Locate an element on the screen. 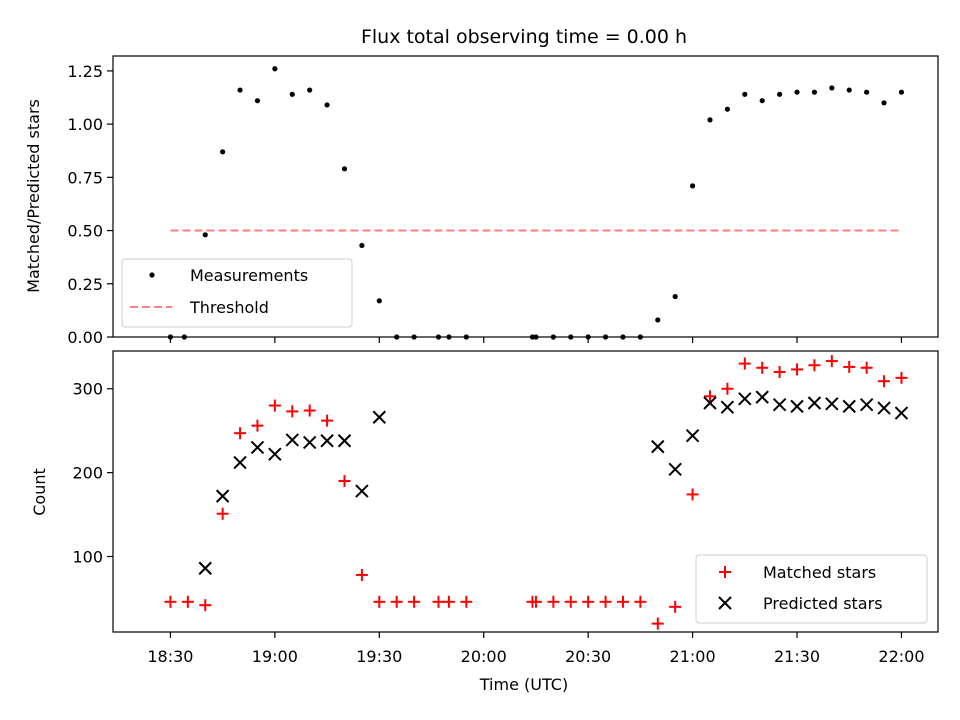  y-tick-label: 300 is located at coordinates (87, 389).